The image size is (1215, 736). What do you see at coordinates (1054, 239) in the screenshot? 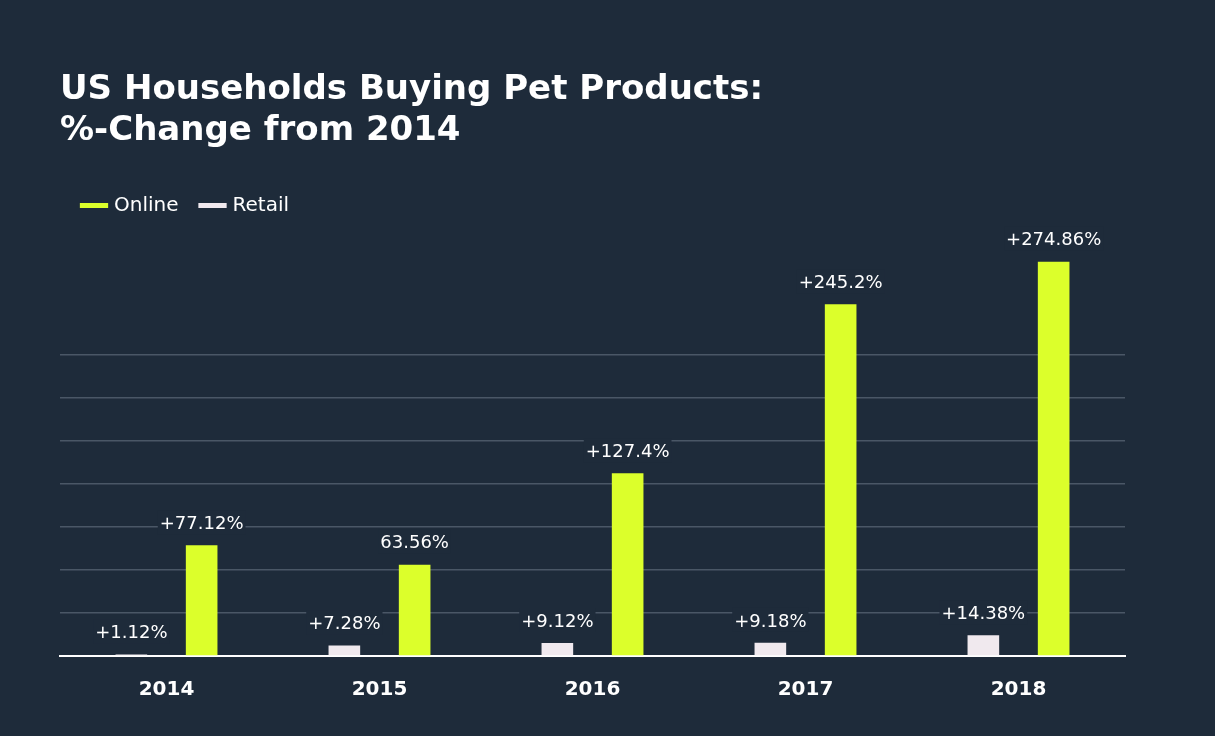
I see `data-label: +274.86%` at bounding box center [1054, 239].